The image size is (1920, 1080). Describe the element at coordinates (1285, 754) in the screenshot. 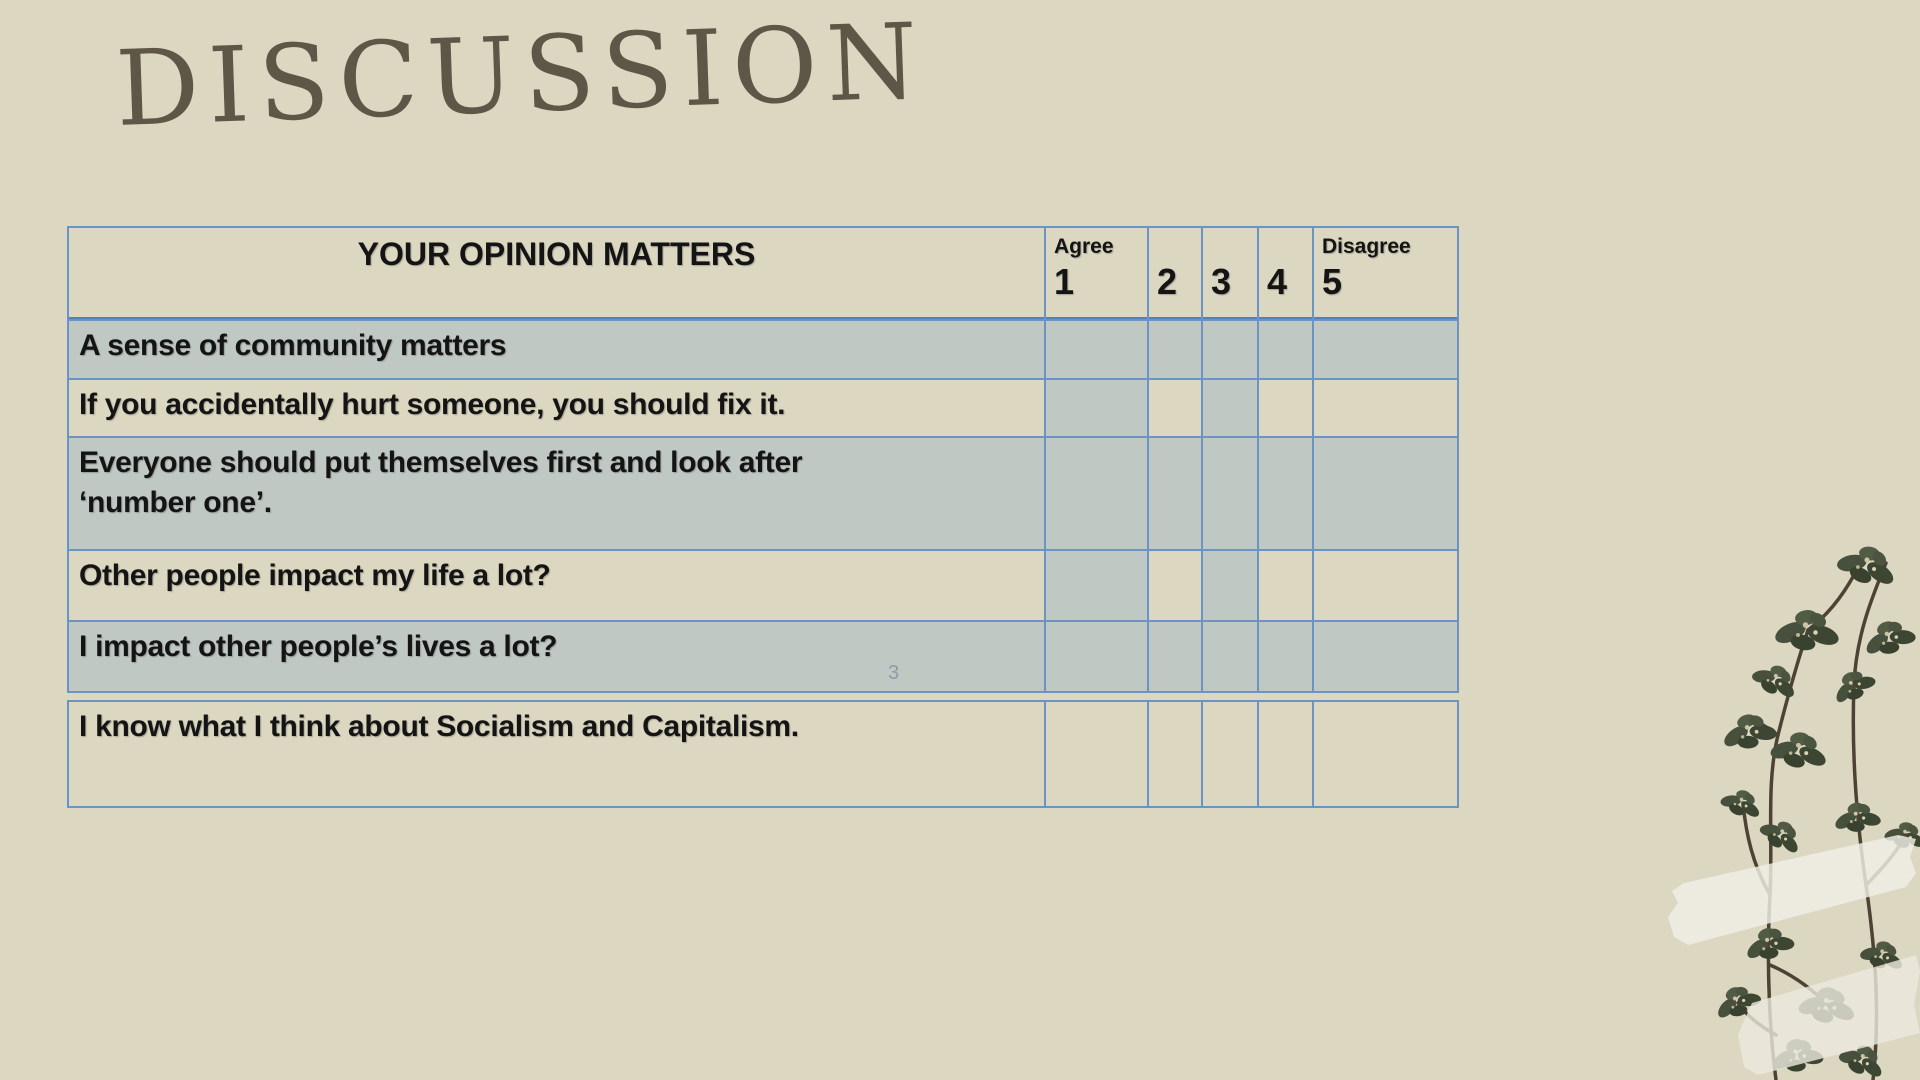

I see `rating-cell-r6-c4` at that location.